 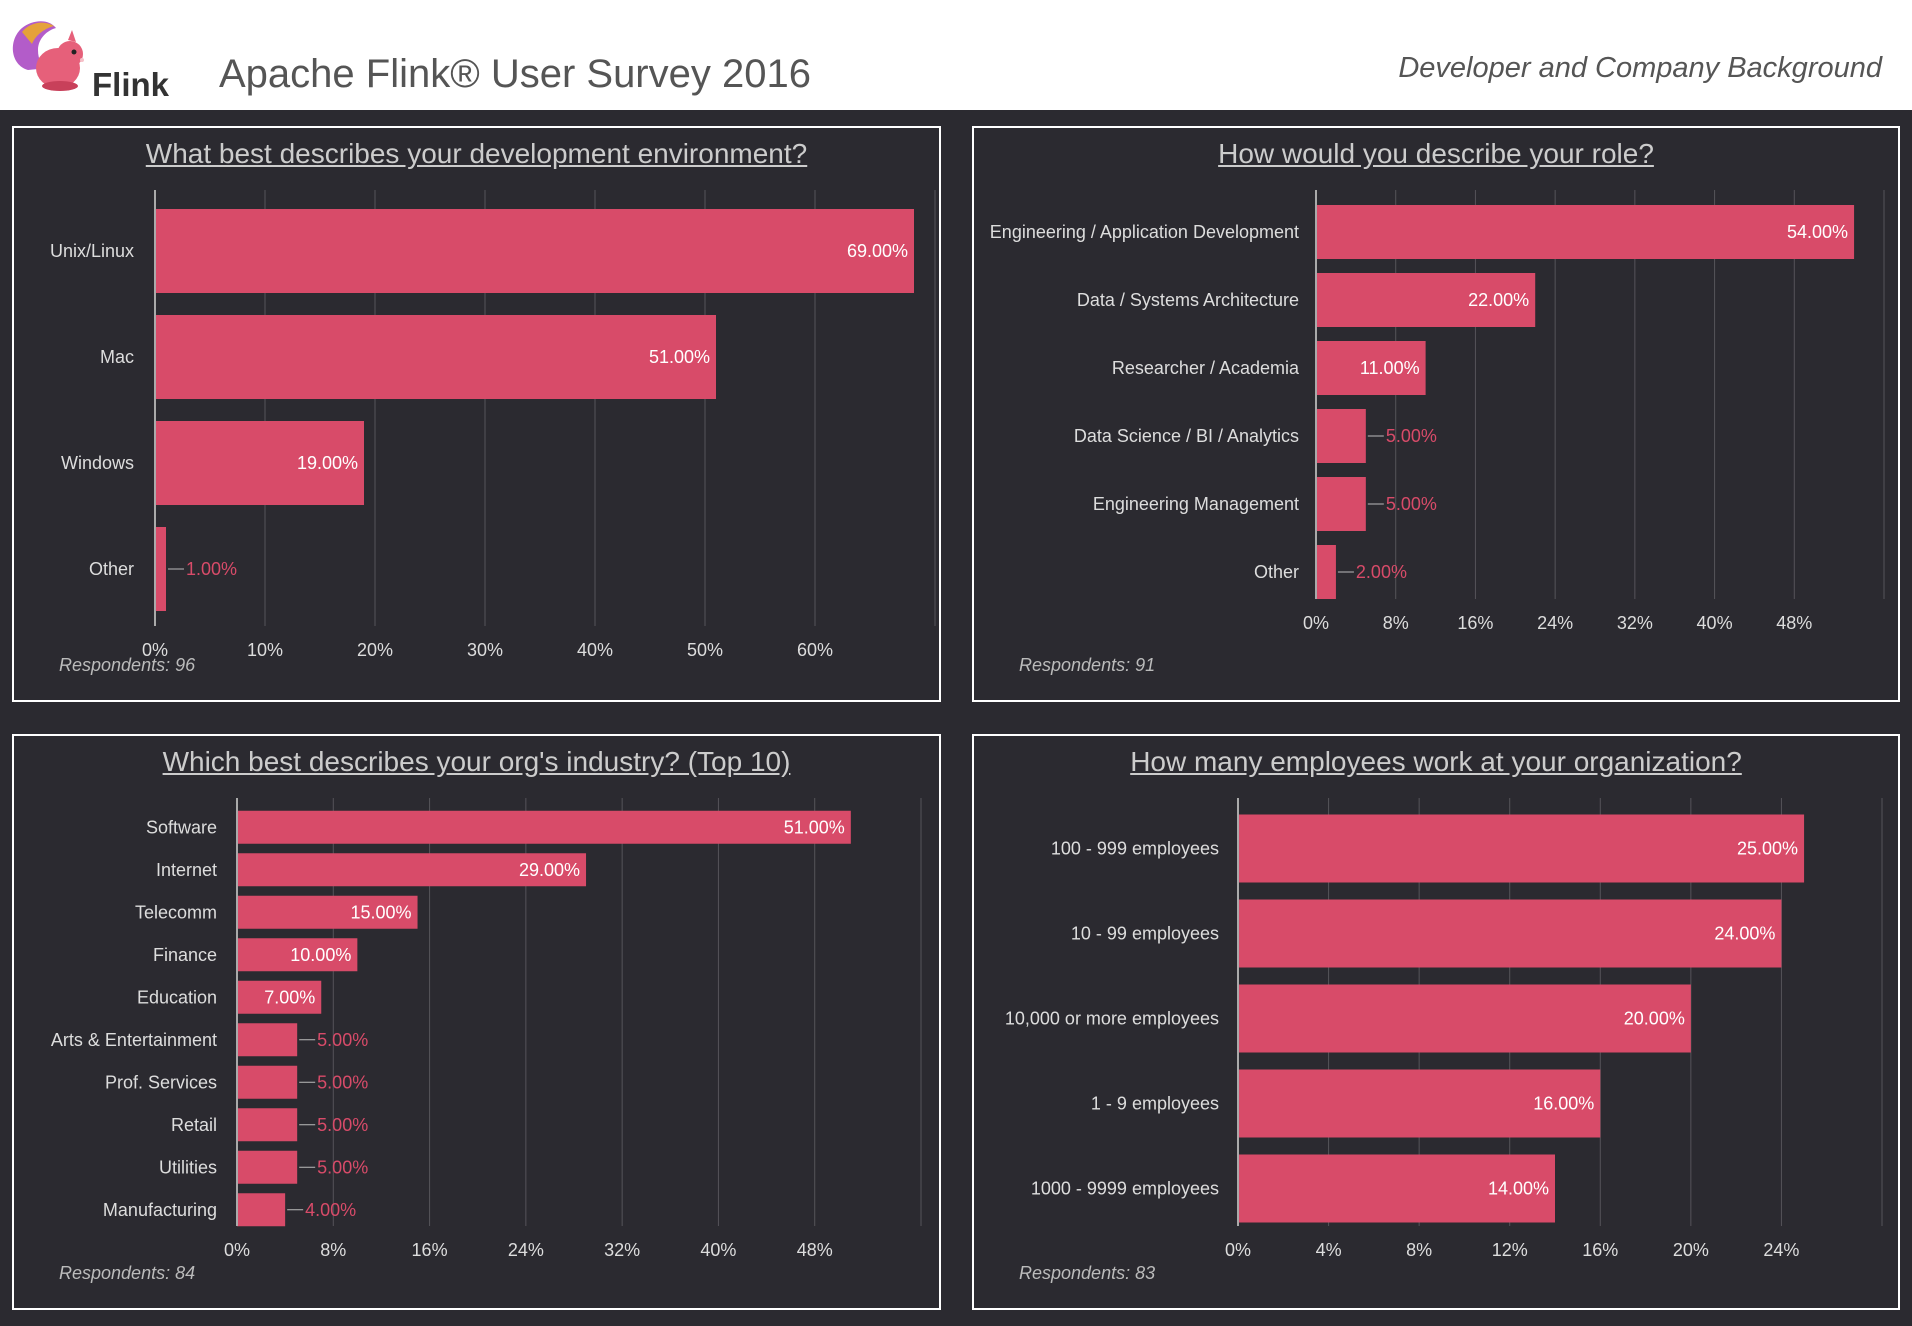 What do you see at coordinates (185, 665) in the screenshot?
I see `respondents-count: 96` at bounding box center [185, 665].